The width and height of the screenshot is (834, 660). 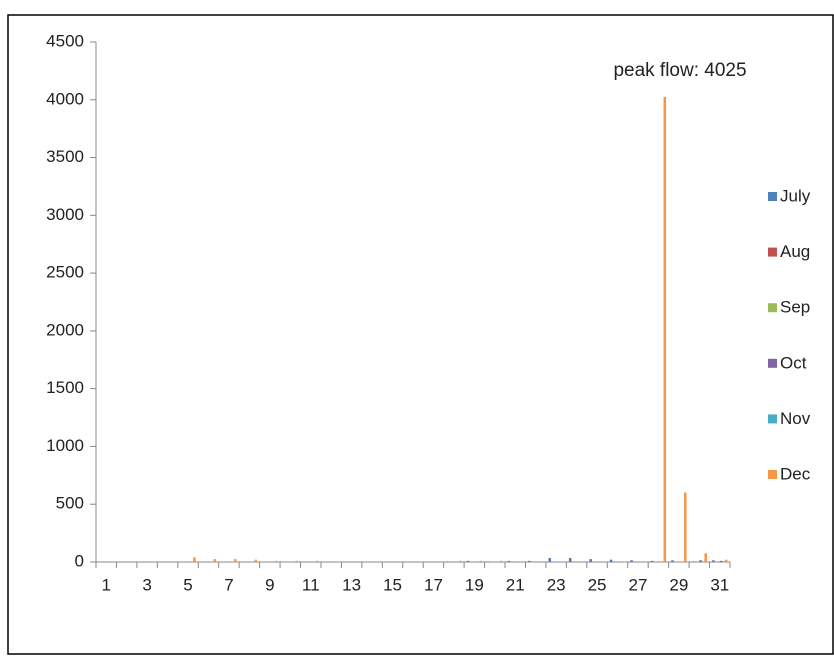 What do you see at coordinates (597, 584) in the screenshot?
I see `x-tick-label: 25` at bounding box center [597, 584].